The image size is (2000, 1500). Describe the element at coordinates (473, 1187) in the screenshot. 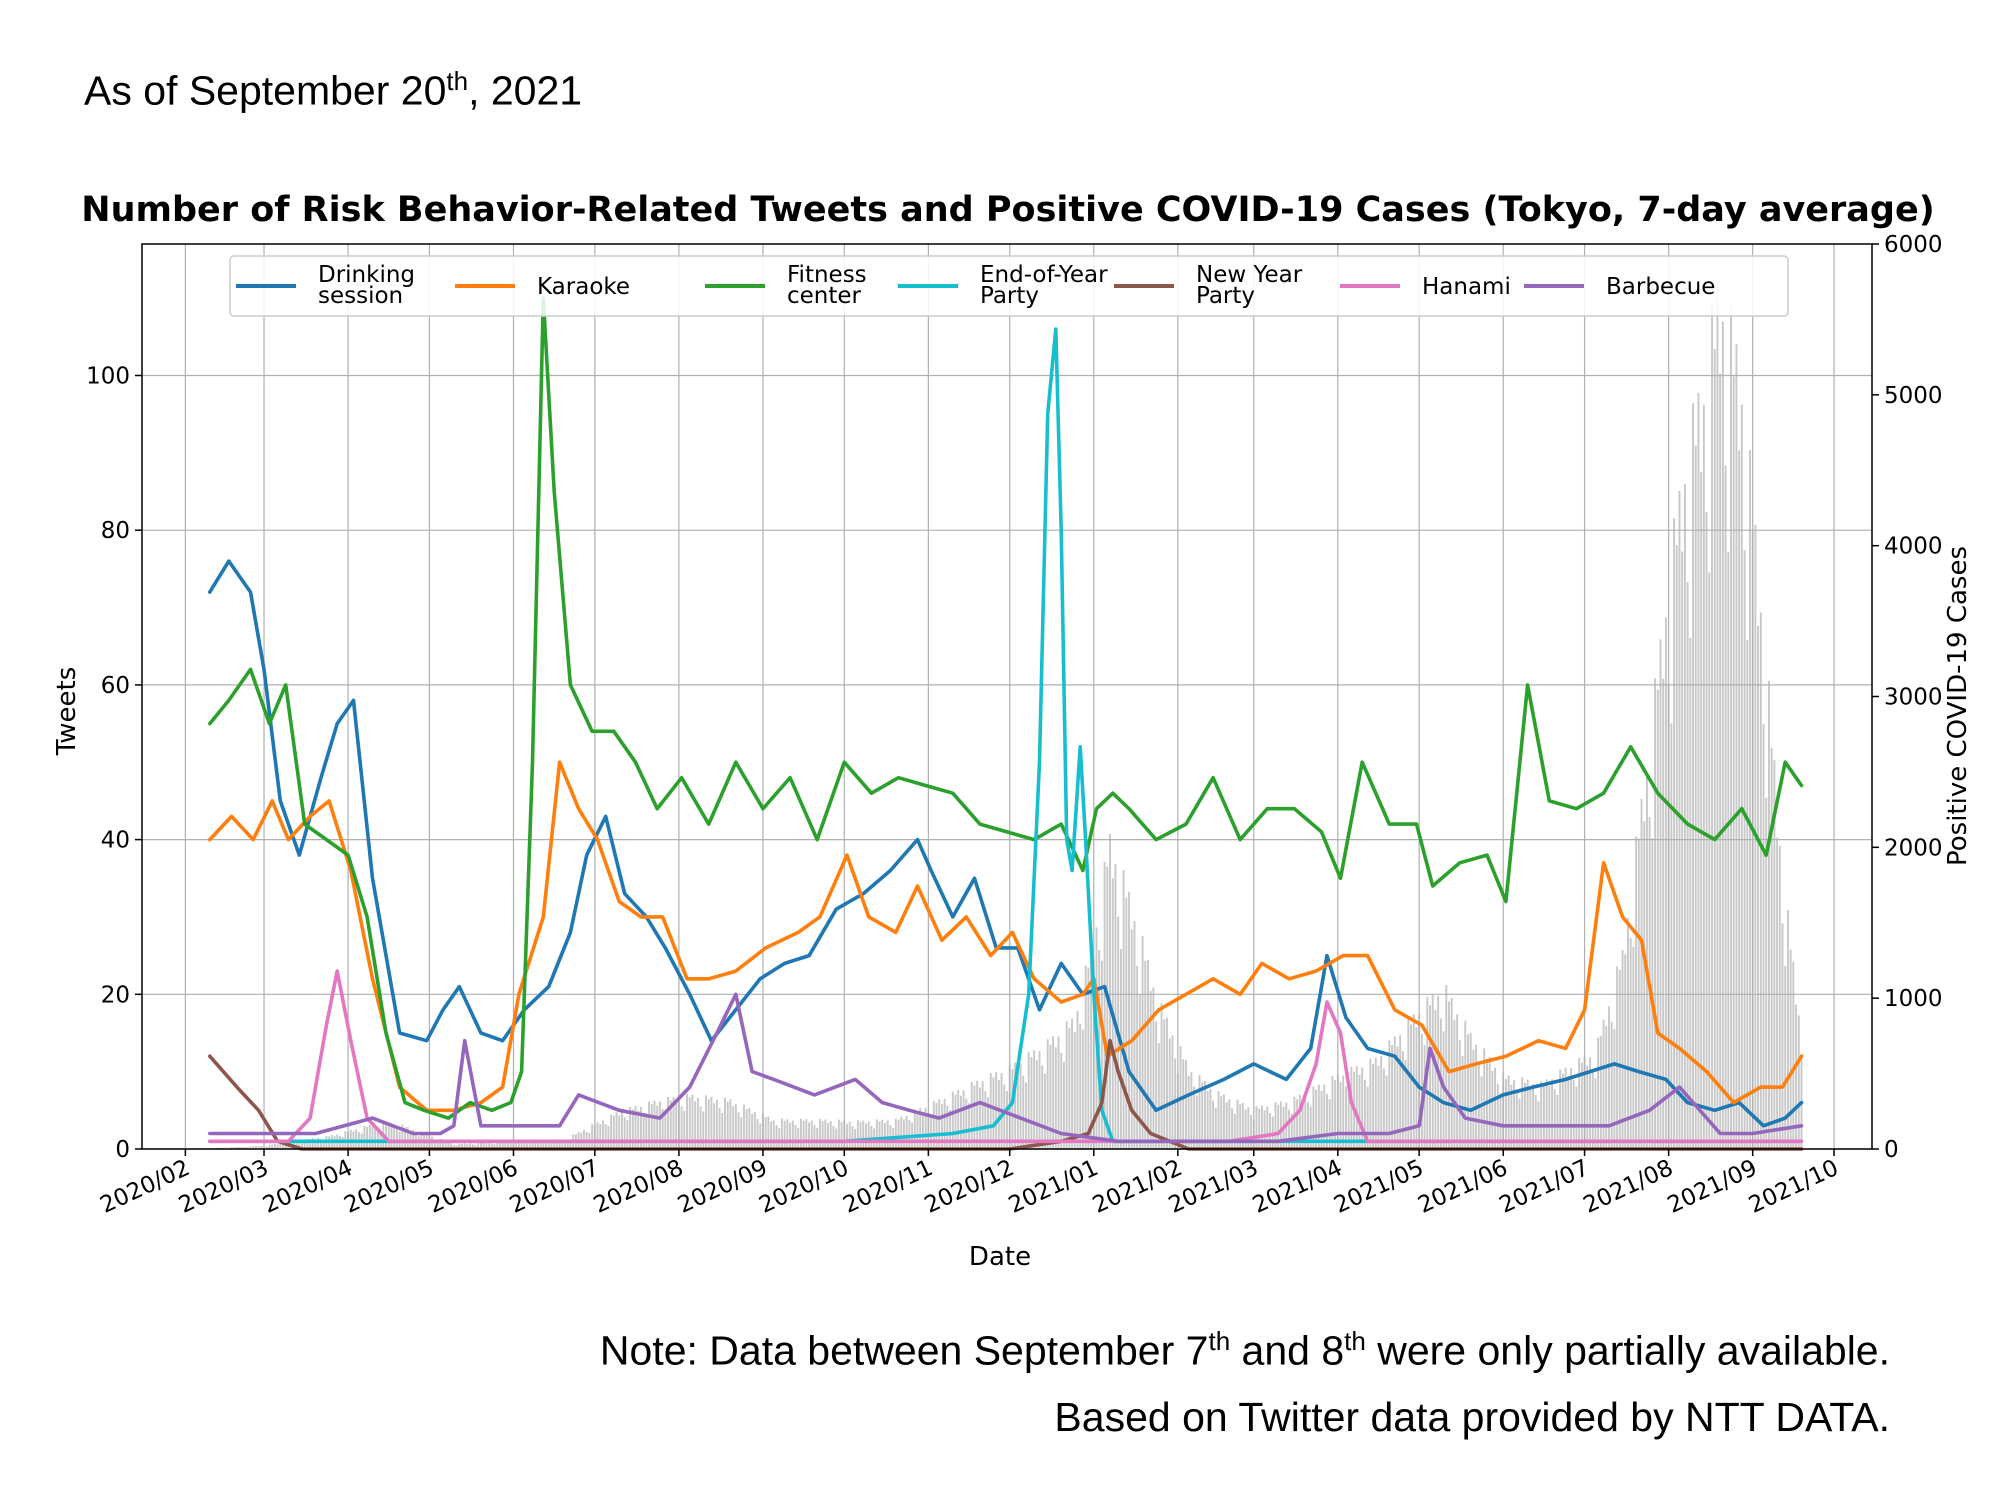

I see `x-tick-label: 2020/06` at that location.